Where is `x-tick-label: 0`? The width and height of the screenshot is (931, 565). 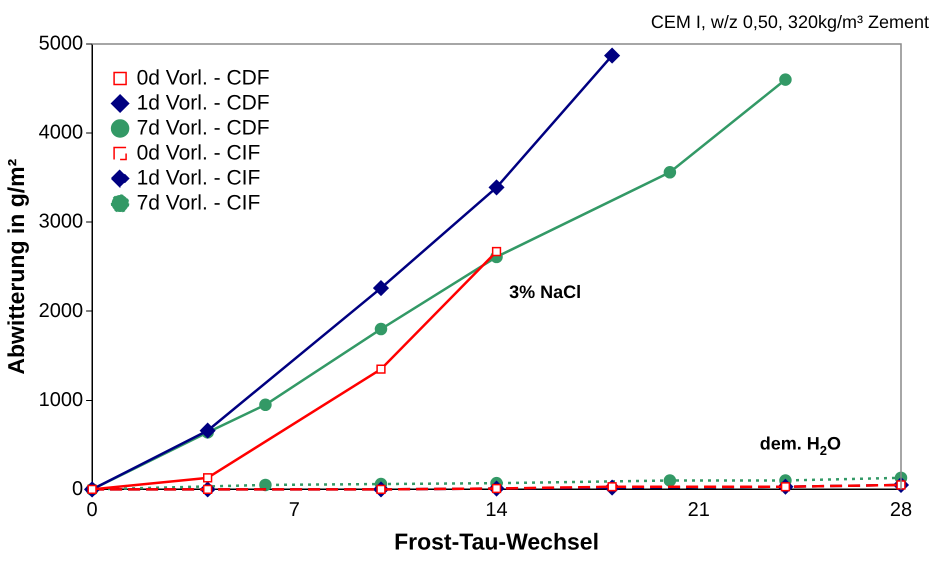 x-tick-label: 0 is located at coordinates (92, 509).